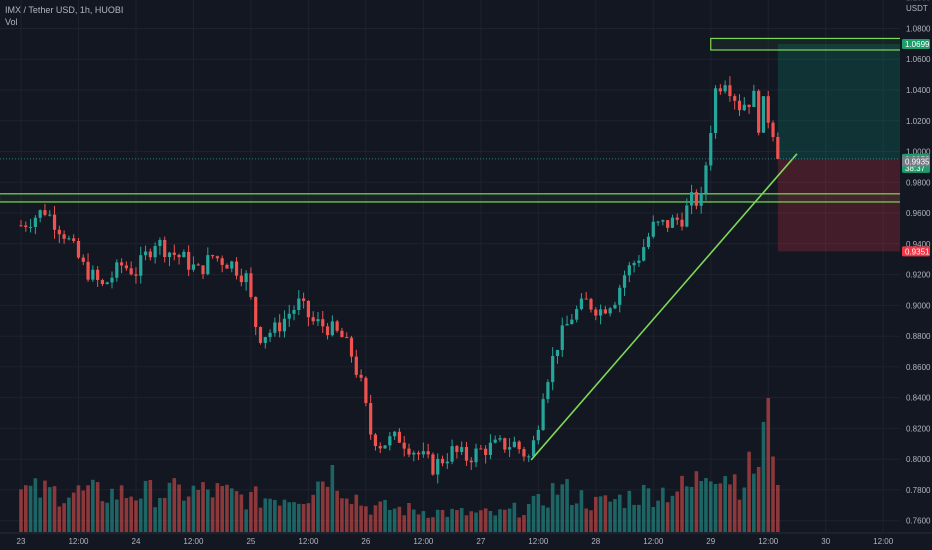 This screenshot has width=932, height=550. What do you see at coordinates (21, 541) in the screenshot?
I see `time-tick-label: 23` at bounding box center [21, 541].